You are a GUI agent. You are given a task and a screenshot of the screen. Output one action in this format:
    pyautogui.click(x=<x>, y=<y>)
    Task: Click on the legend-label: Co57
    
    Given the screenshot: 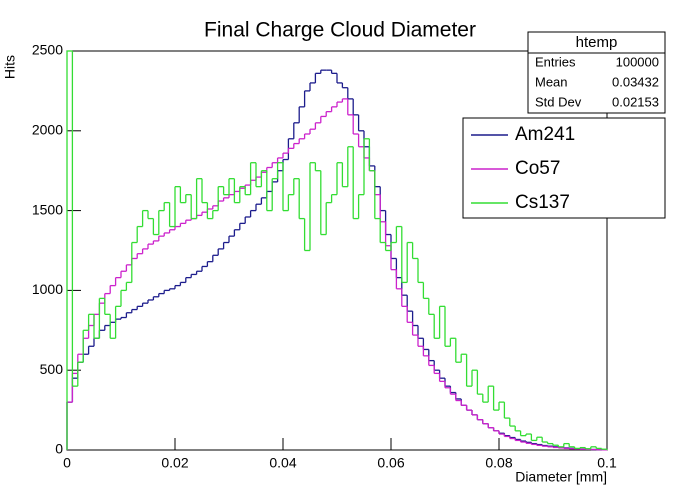 What is the action you would take?
    pyautogui.click(x=537, y=168)
    